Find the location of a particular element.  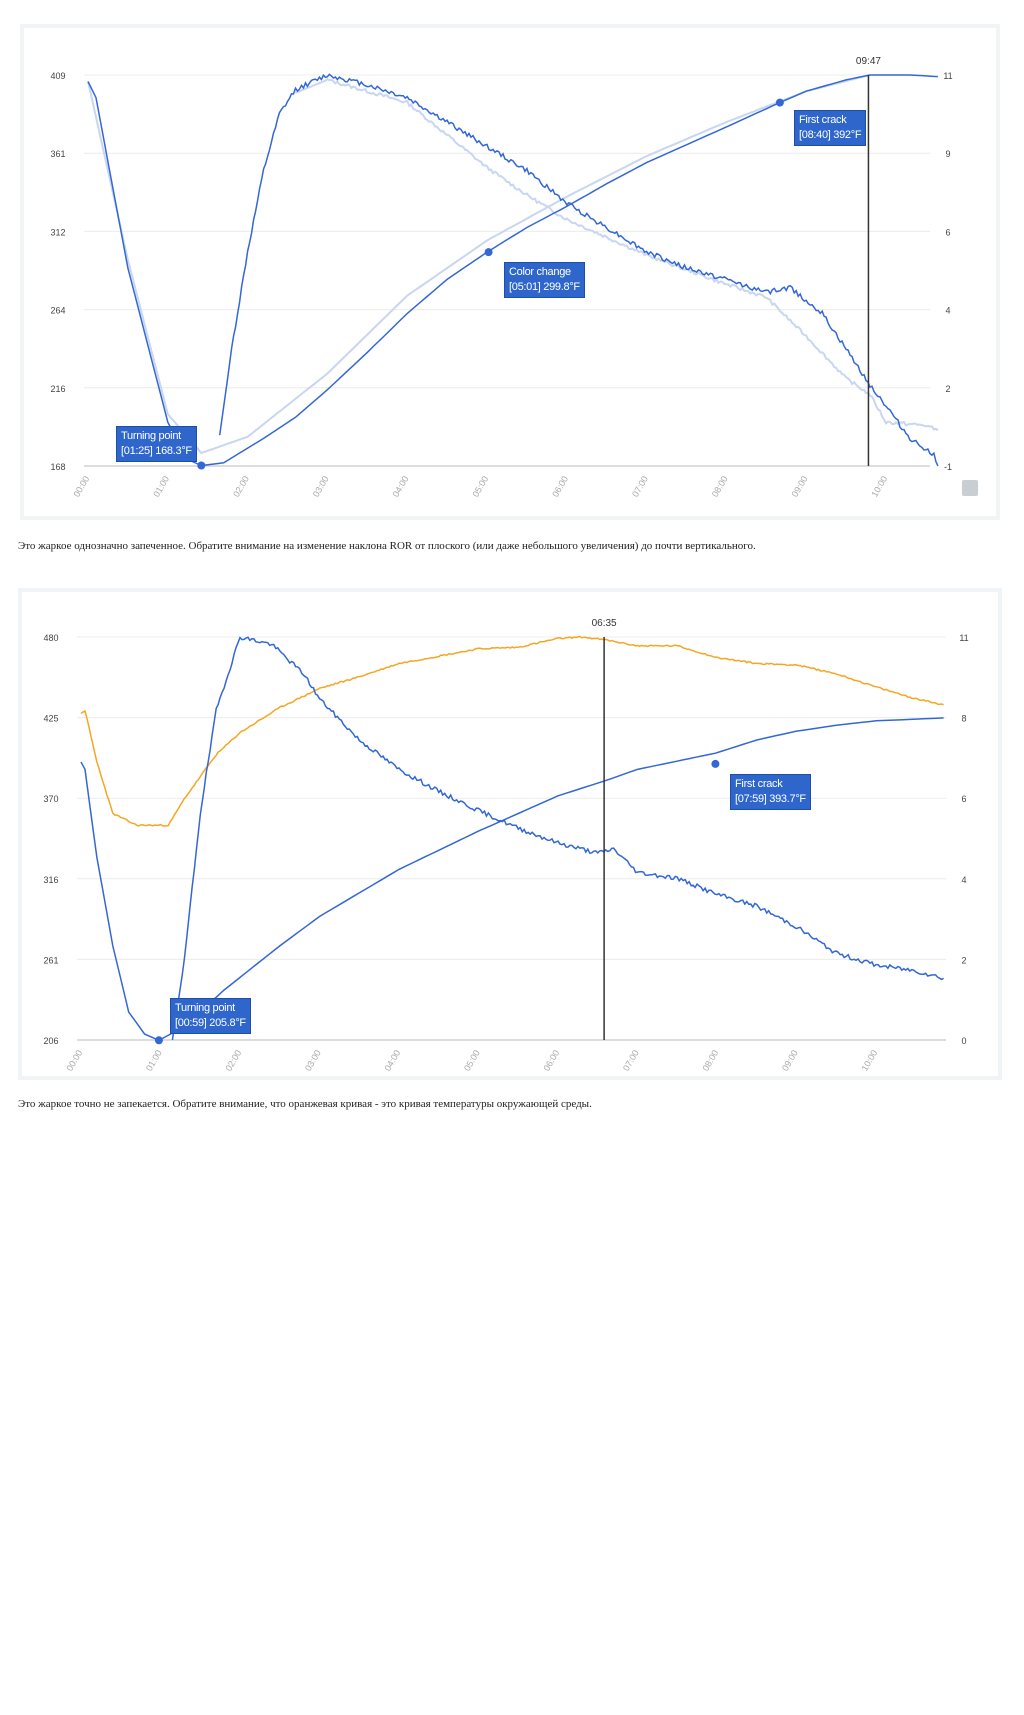

event-detail: [00:59] 205.8°F is located at coordinates (210, 1023).